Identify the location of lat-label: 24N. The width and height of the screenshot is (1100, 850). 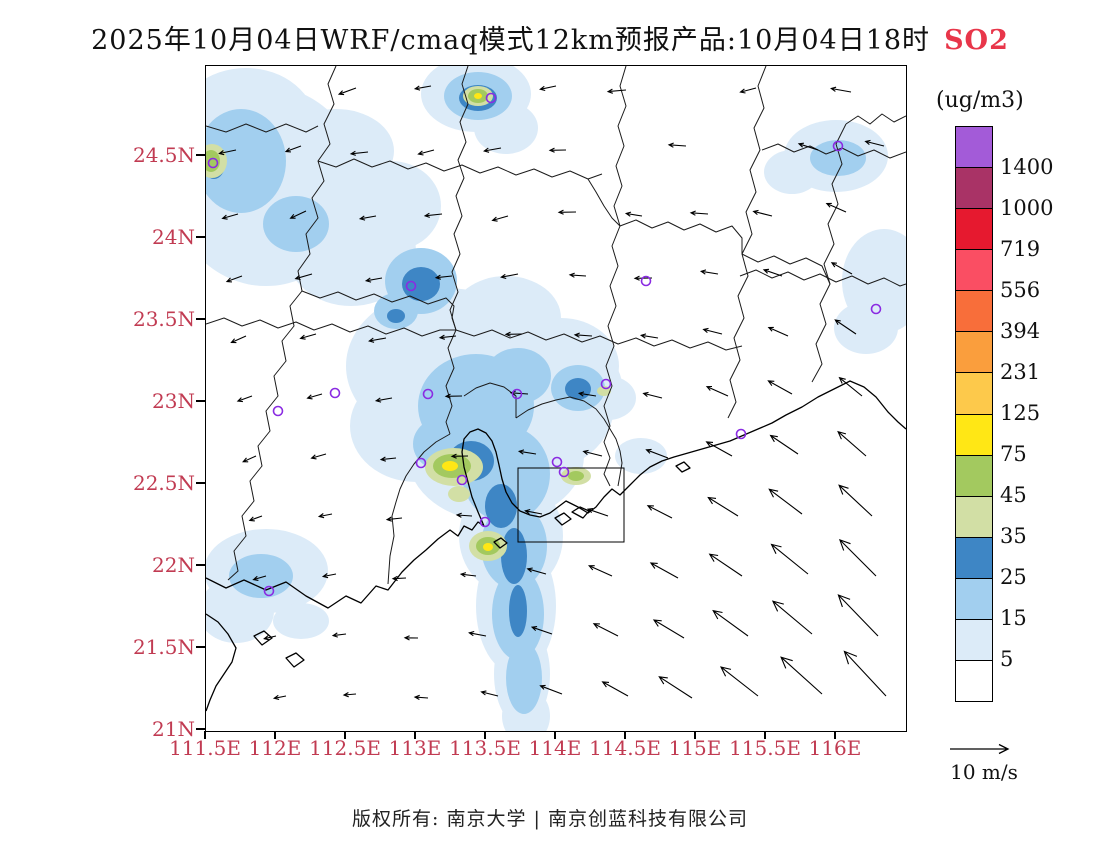
(173, 237).